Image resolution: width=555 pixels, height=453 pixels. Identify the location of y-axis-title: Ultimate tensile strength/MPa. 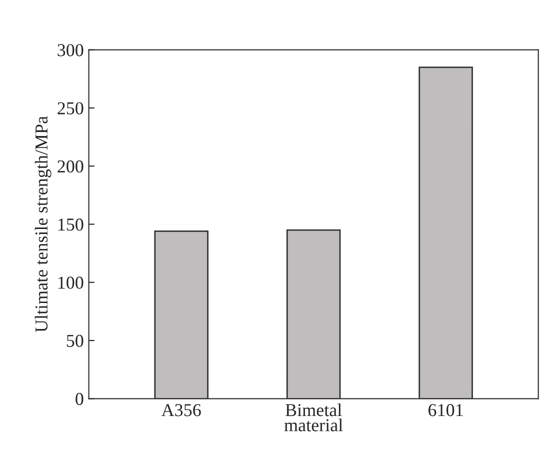
(43, 224).